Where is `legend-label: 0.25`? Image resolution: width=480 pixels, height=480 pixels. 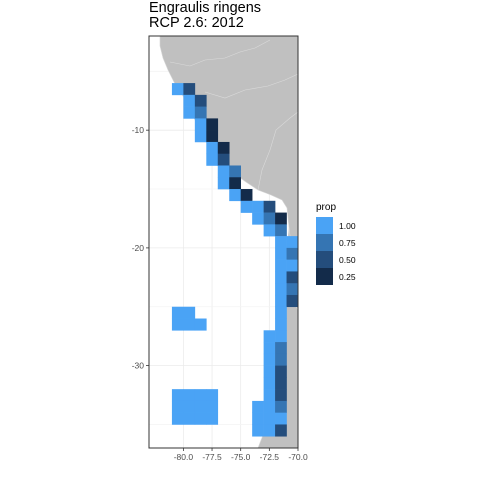
legend-label: 0.25 is located at coordinates (347, 277).